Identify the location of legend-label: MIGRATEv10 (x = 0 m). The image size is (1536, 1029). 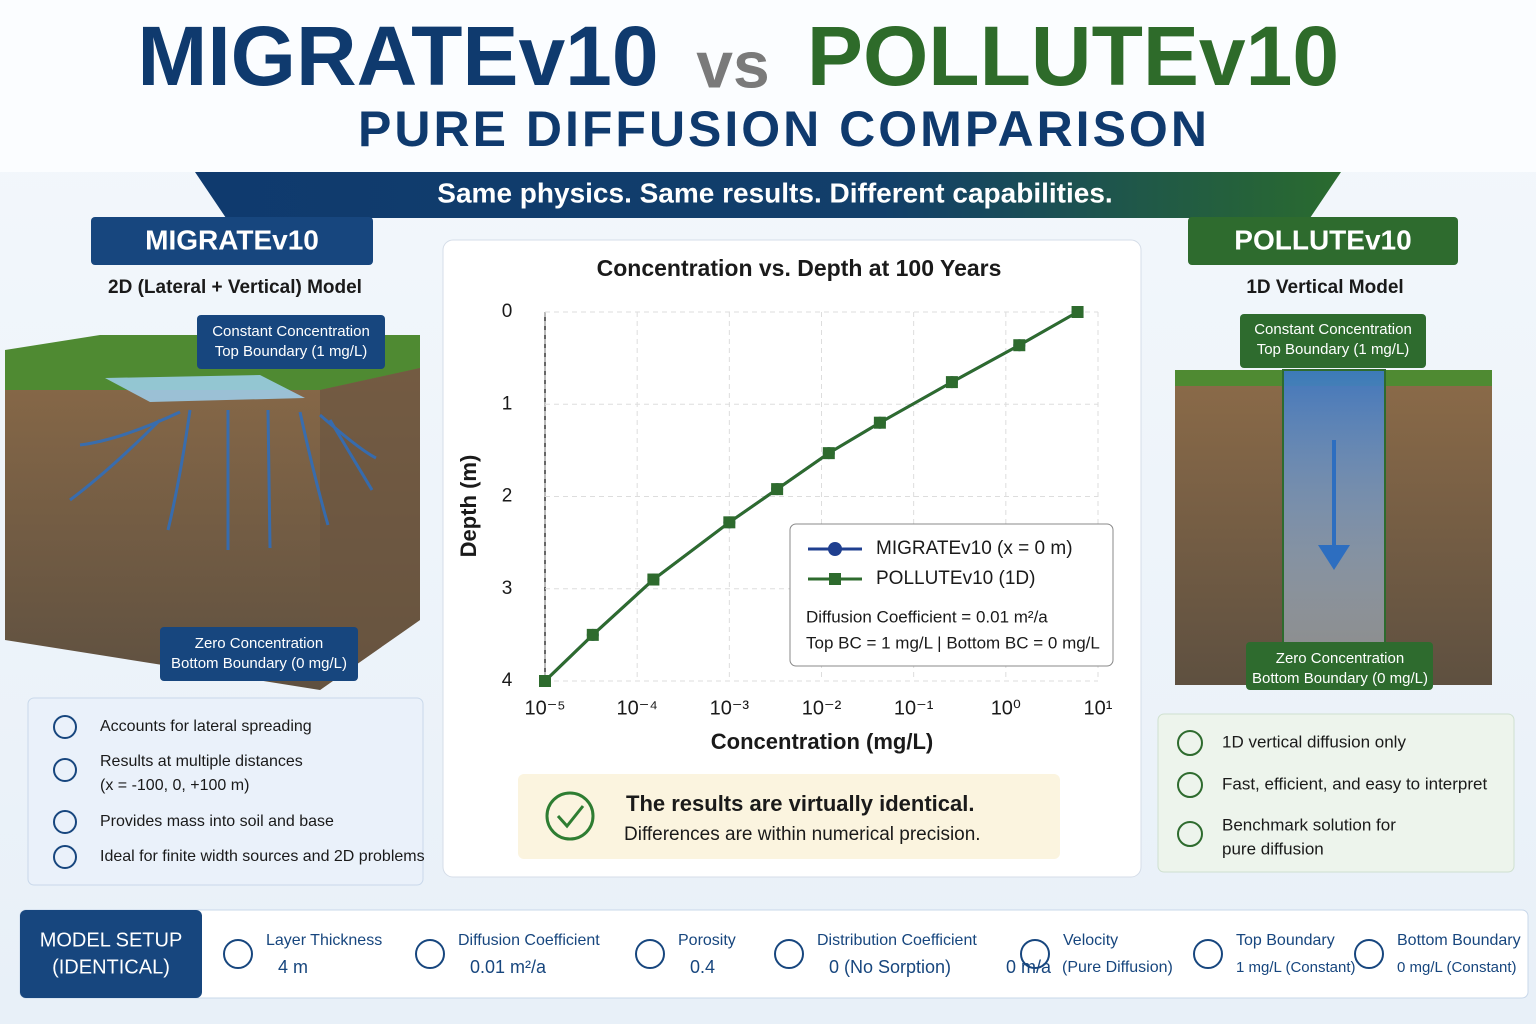
(974, 548).